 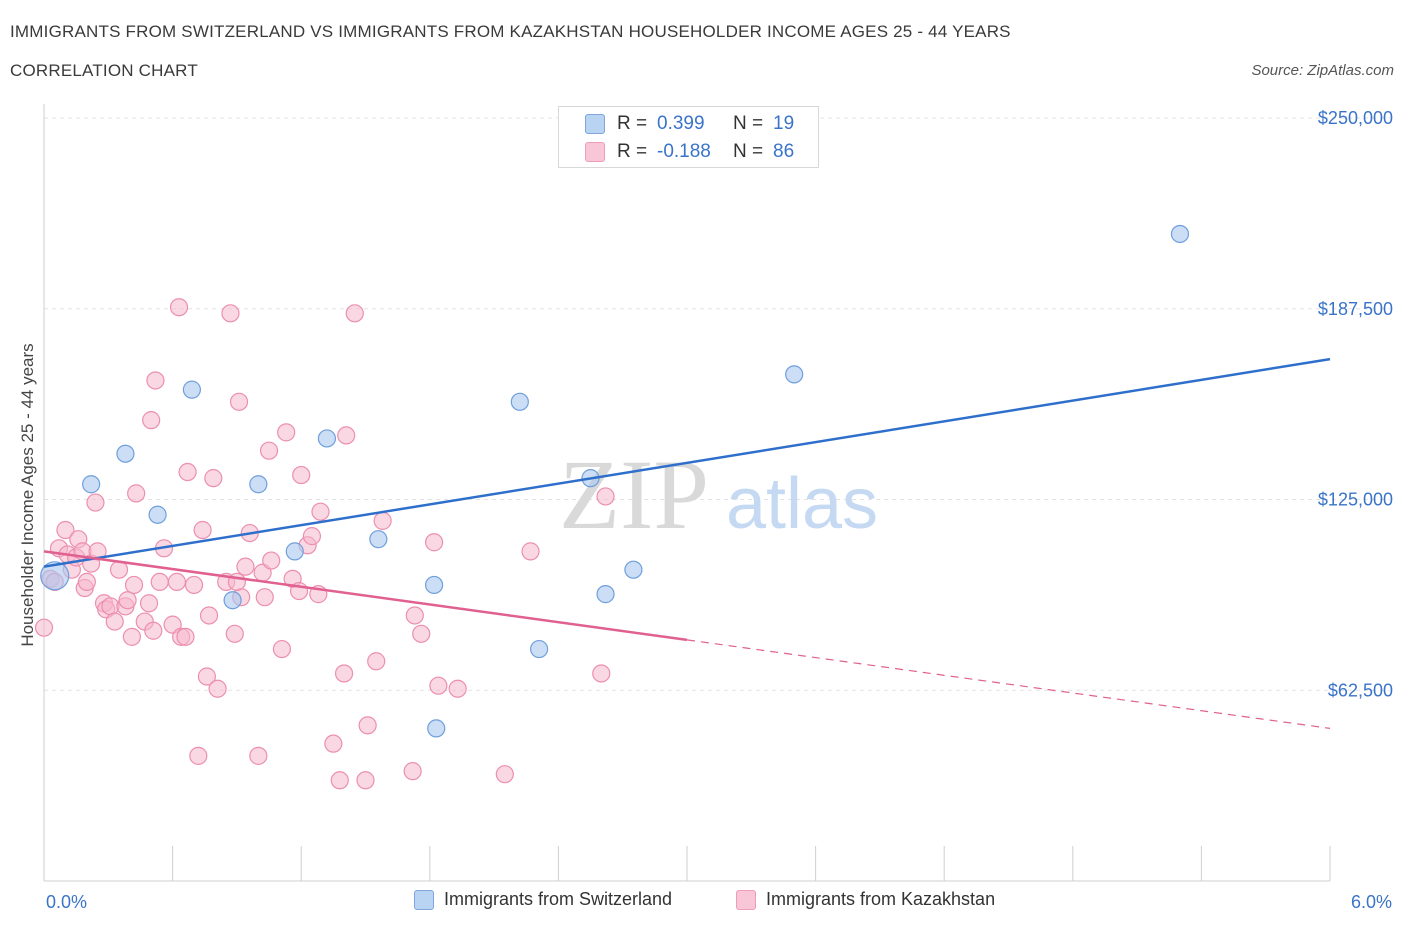 What do you see at coordinates (558, 899) in the screenshot?
I see `switzerland-legend-label: Immigrants from Switzerland` at bounding box center [558, 899].